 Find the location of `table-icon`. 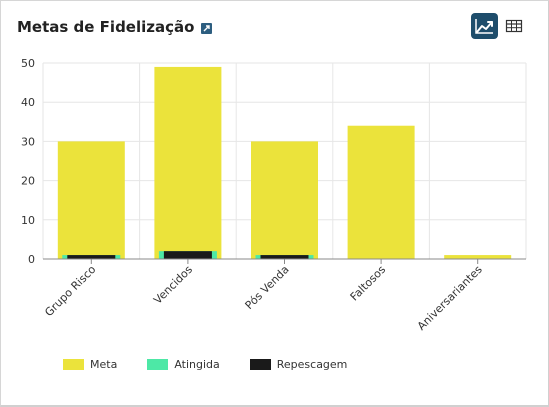

table-icon is located at coordinates (514, 26).